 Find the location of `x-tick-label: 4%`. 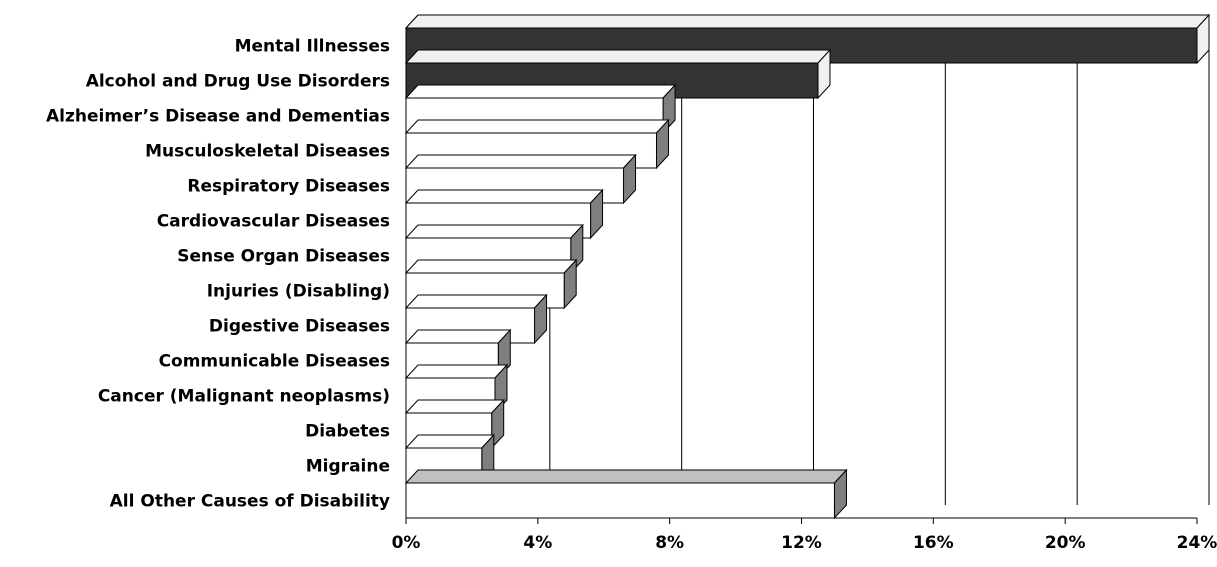

x-tick-label: 4% is located at coordinates (537, 543).